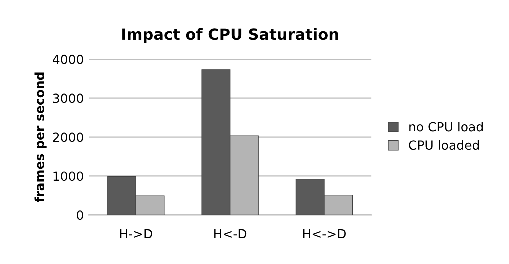  Describe the element at coordinates (324, 234) in the screenshot. I see `x-tick-label: H<->D` at that location.